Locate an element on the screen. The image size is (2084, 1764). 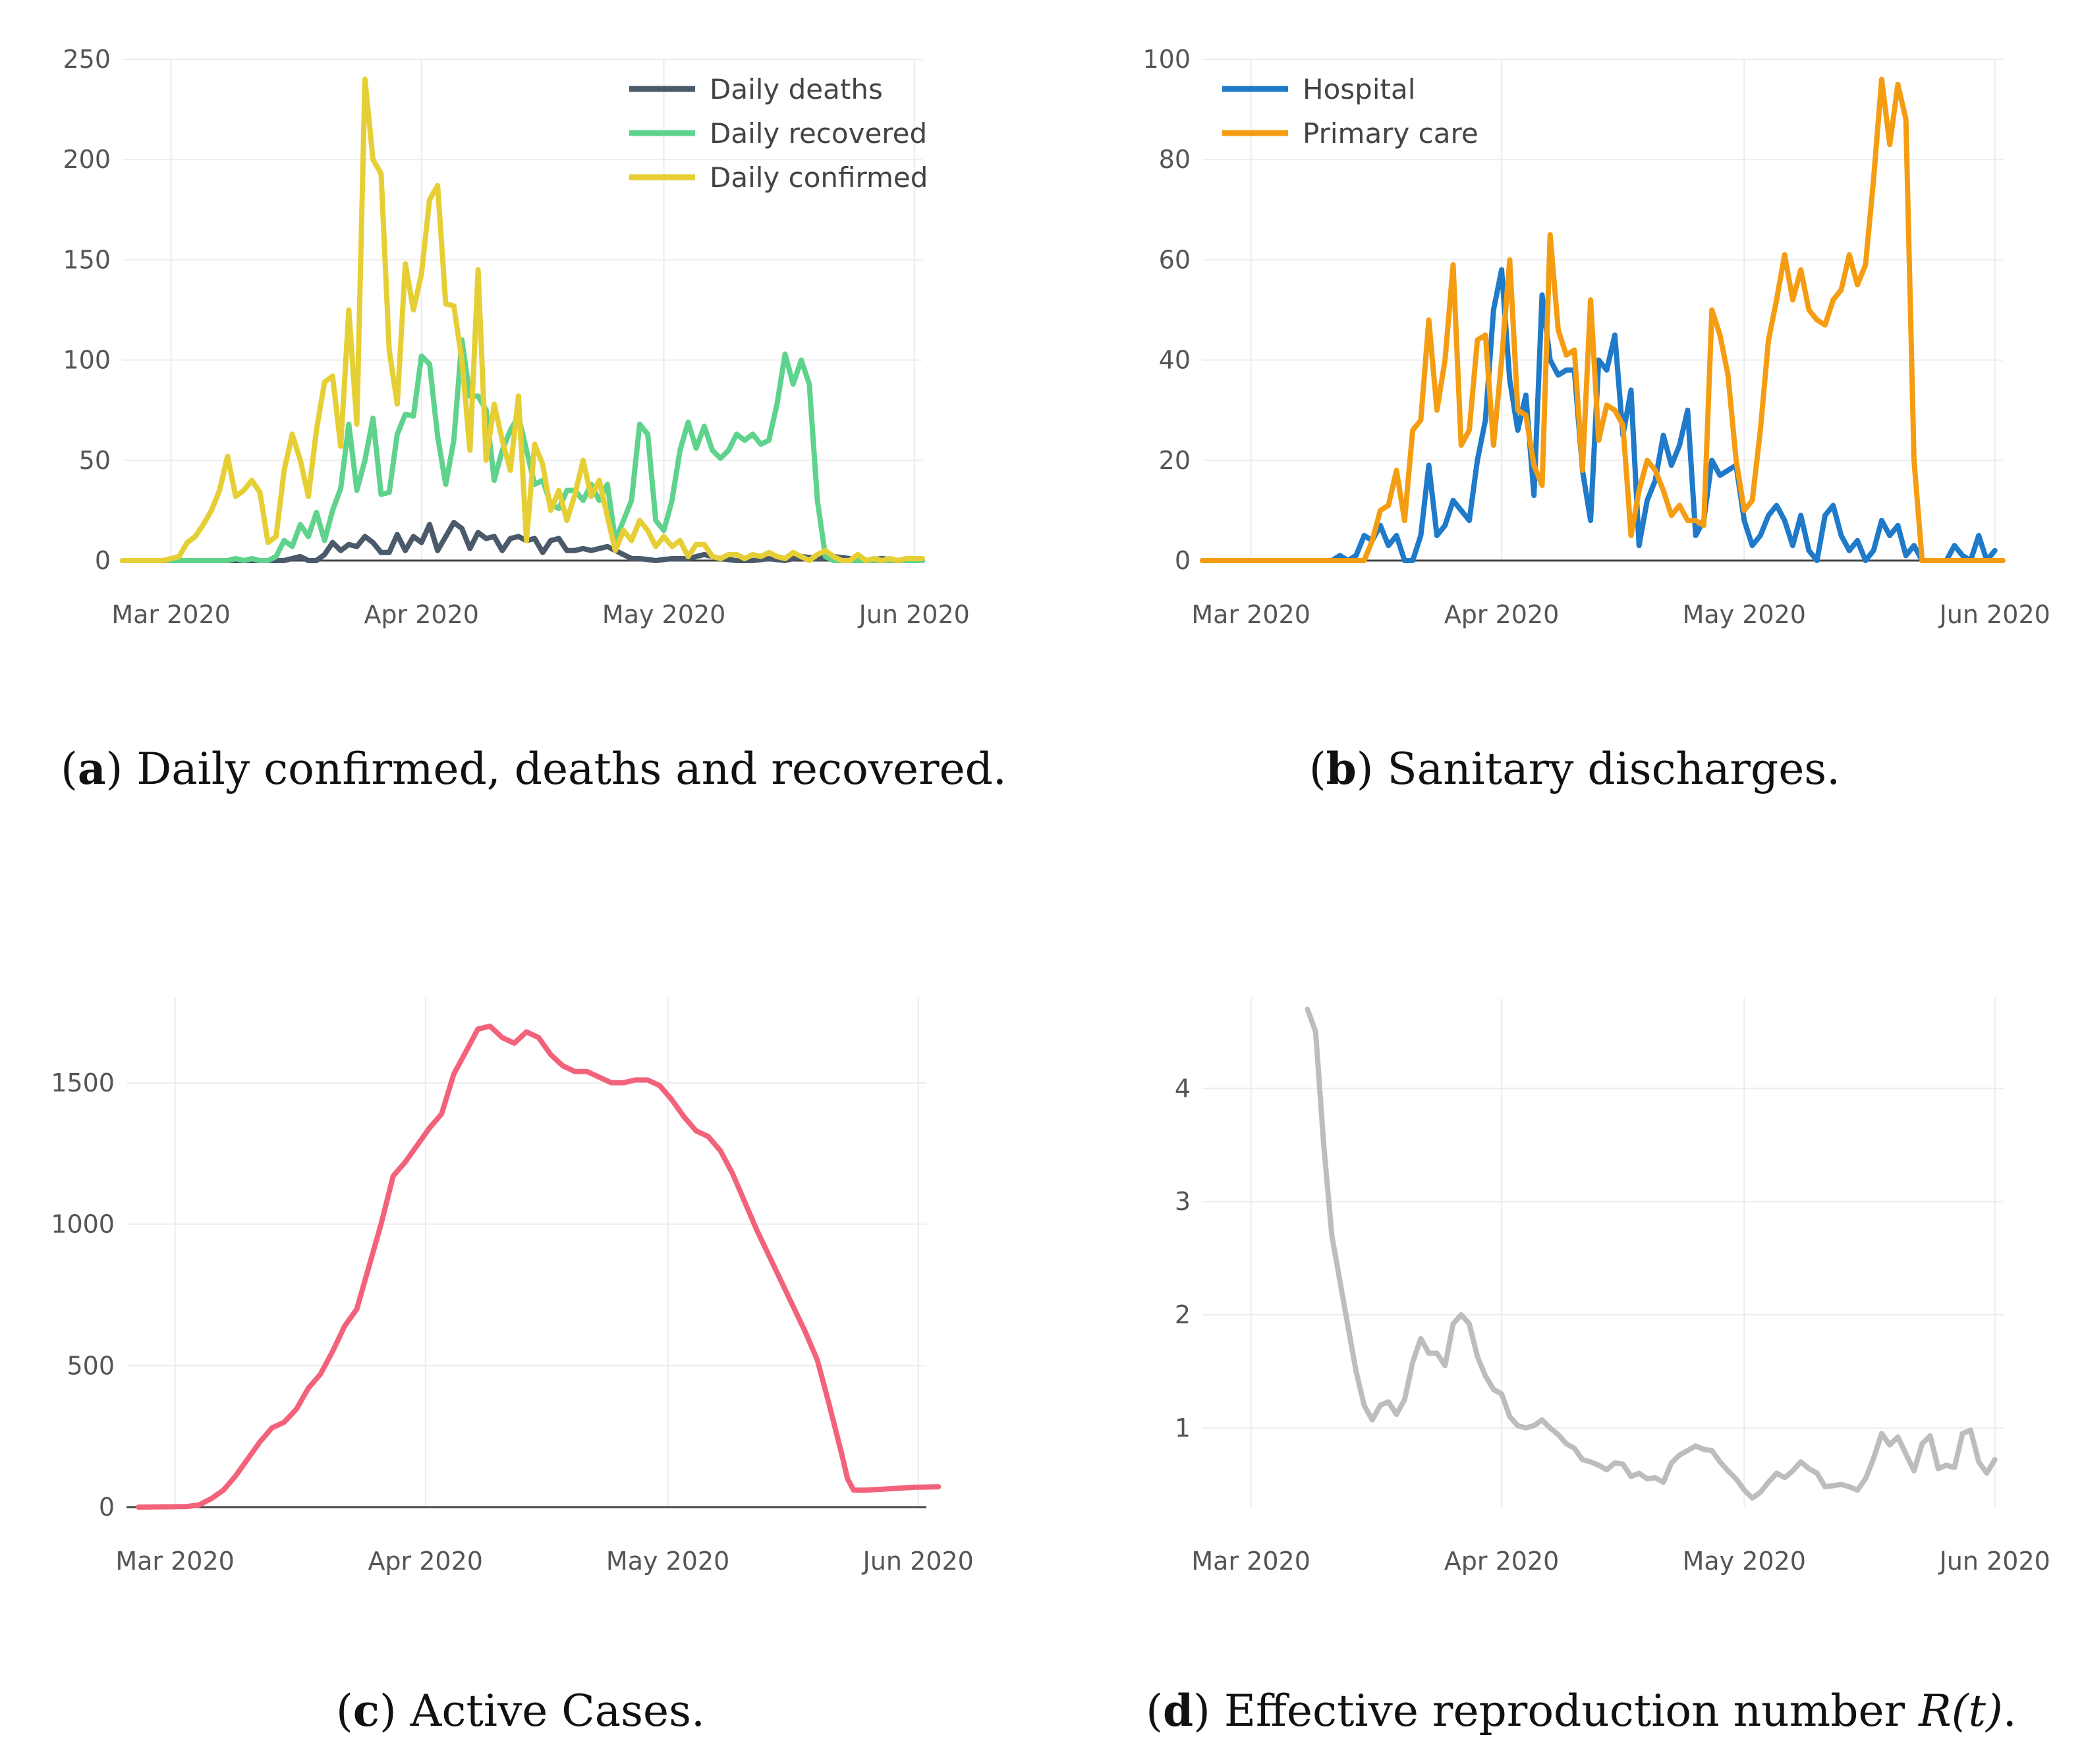
legend-label: Primary care is located at coordinates (1391, 133).